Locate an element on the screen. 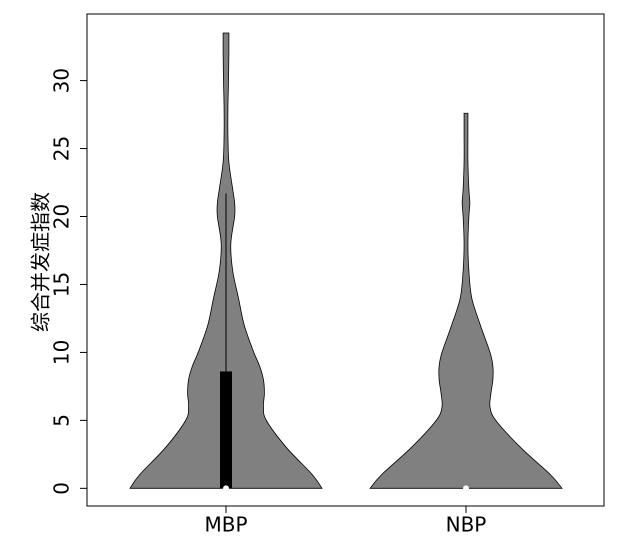 This screenshot has width=620, height=554. y-tick-label: 15 is located at coordinates (62, 284).